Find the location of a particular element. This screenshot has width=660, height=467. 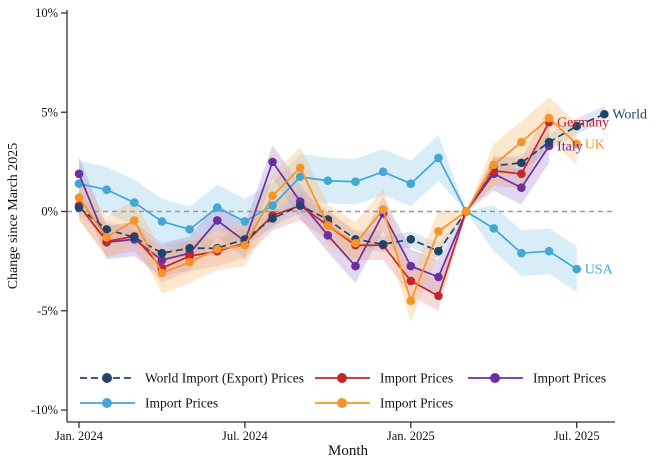

usa-end-label: USA is located at coordinates (599, 270).